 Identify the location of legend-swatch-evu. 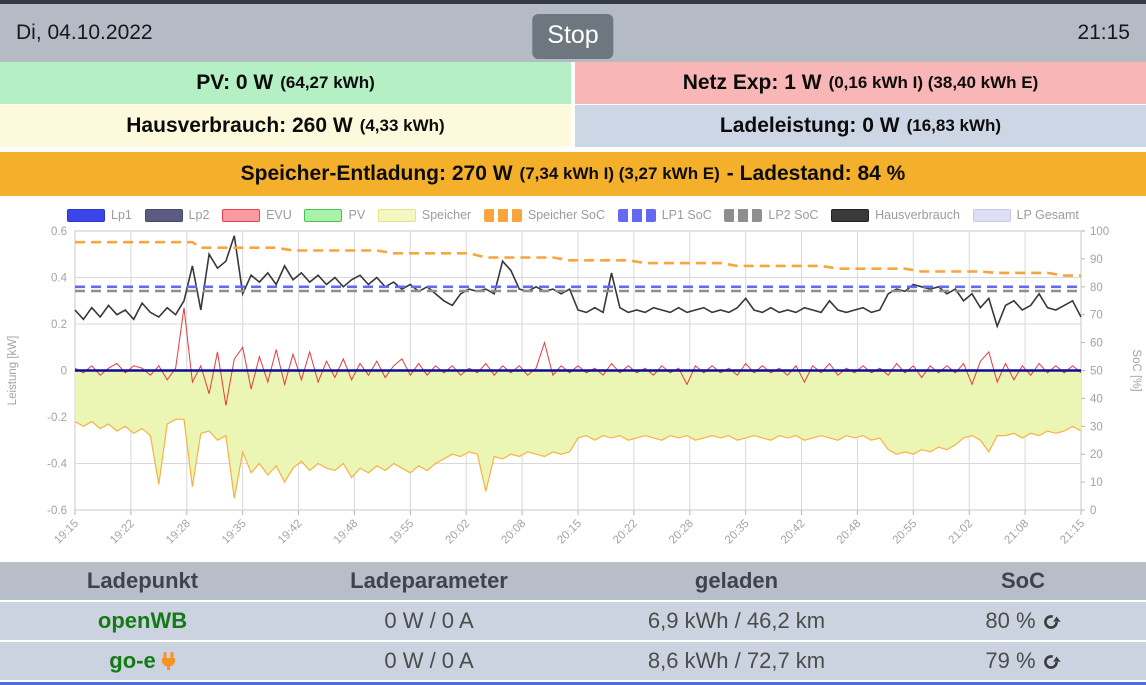
(241, 215).